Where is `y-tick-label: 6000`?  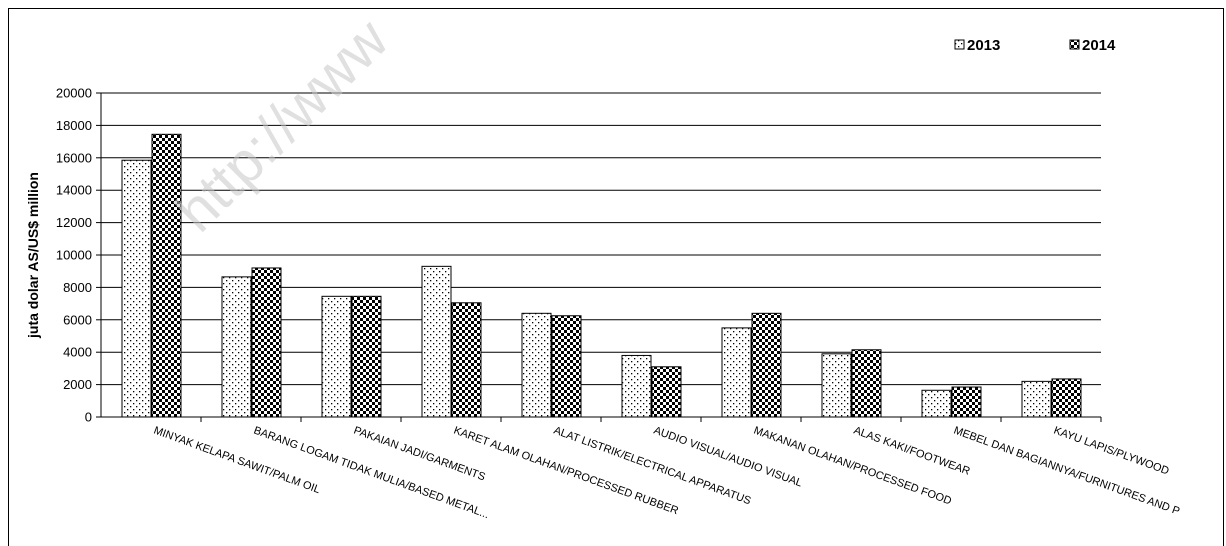
y-tick-label: 6000 is located at coordinates (77, 319).